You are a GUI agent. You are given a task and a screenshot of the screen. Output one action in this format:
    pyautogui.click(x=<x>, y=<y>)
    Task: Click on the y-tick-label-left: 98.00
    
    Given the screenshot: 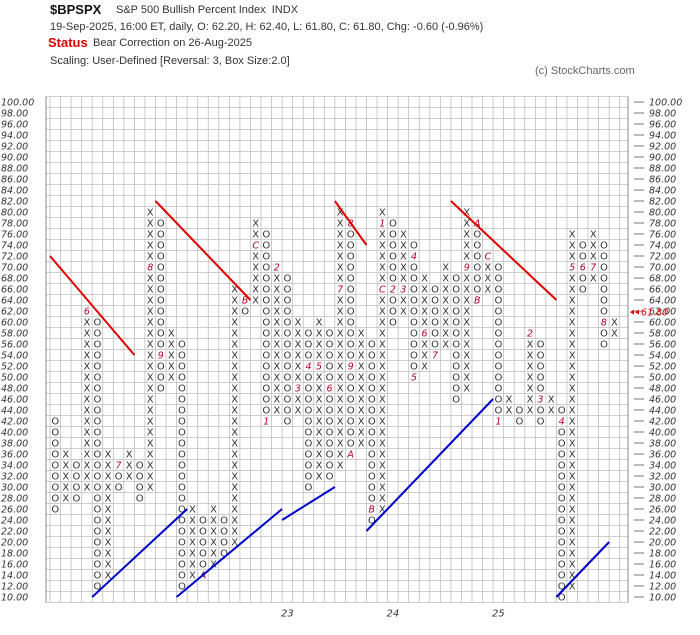 What is the action you would take?
    pyautogui.click(x=14, y=114)
    